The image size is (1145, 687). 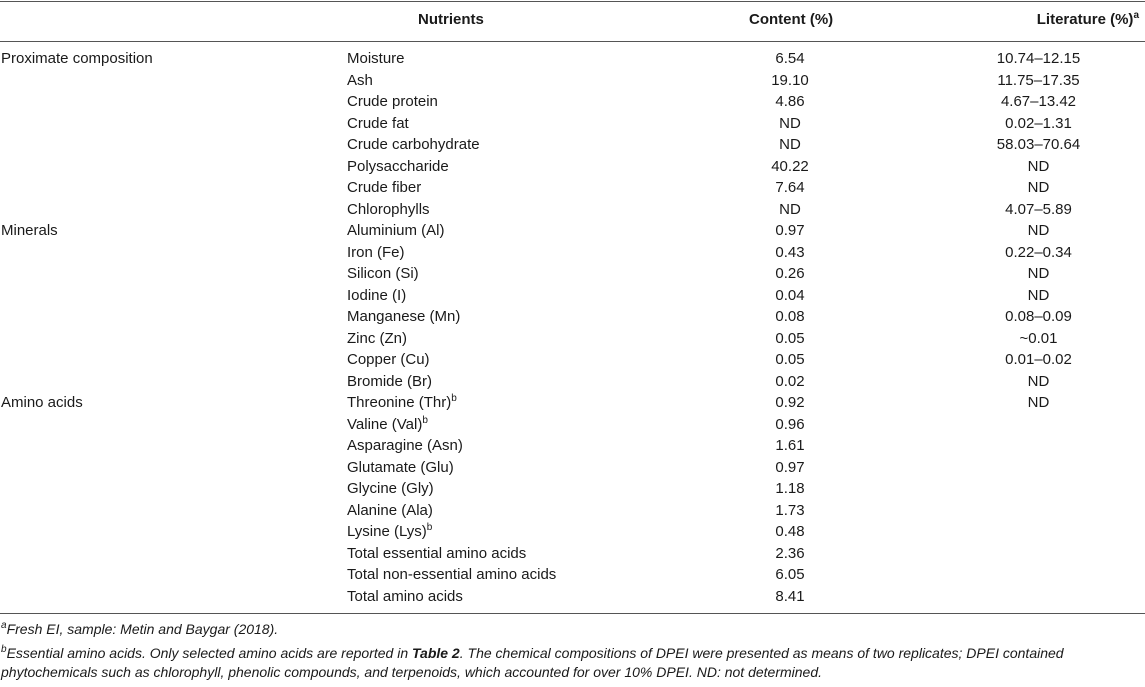 I want to click on cell-content: 1.73, so click(x=790, y=510).